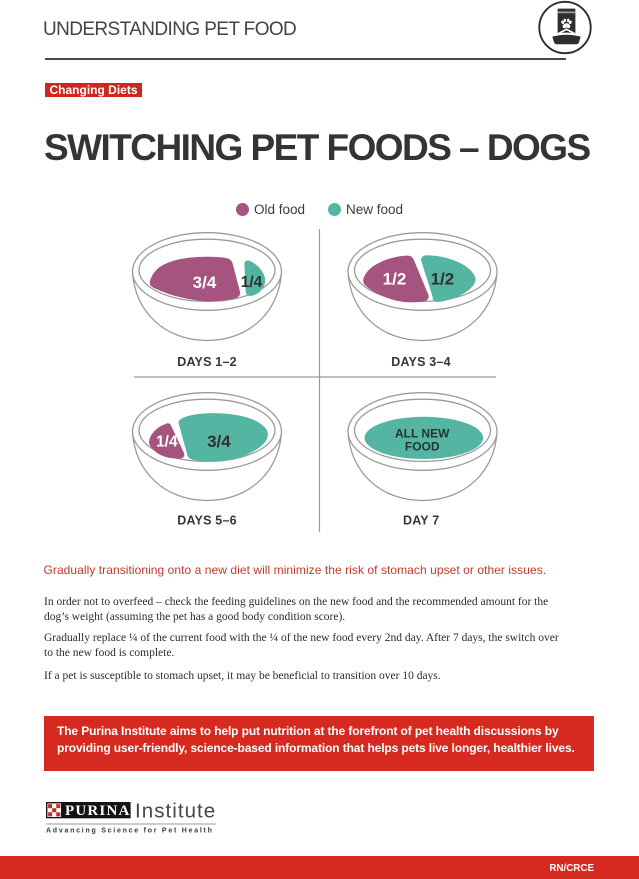  I want to click on svg-text: PURINA, so click(98, 811).